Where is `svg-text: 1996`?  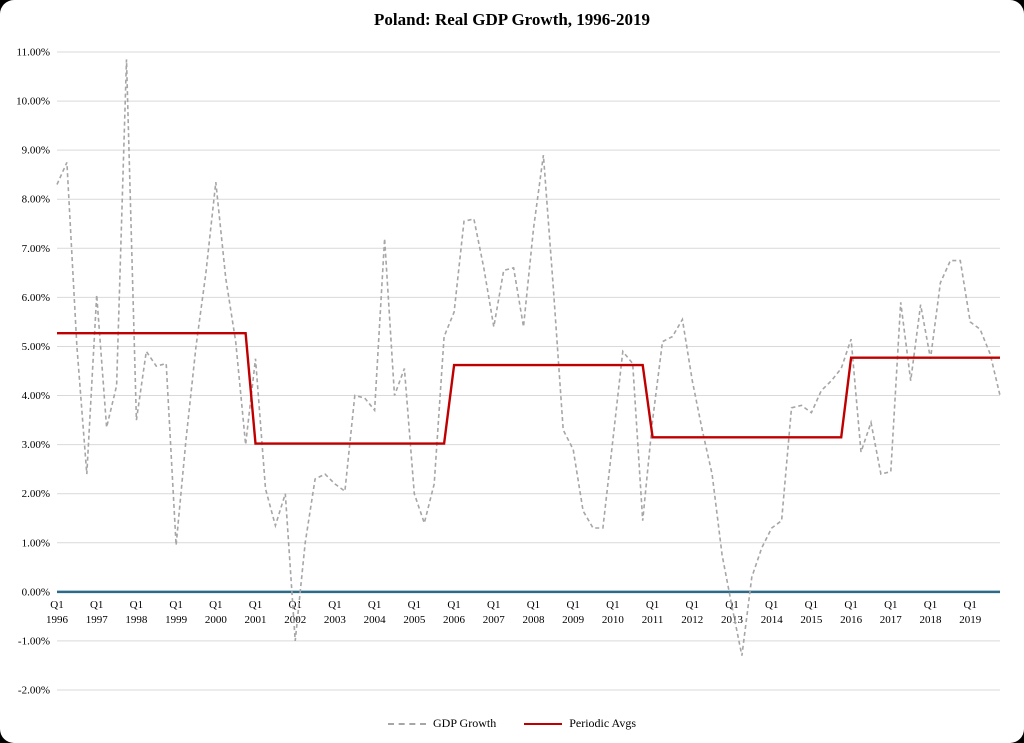 svg-text: 1996 is located at coordinates (57, 620).